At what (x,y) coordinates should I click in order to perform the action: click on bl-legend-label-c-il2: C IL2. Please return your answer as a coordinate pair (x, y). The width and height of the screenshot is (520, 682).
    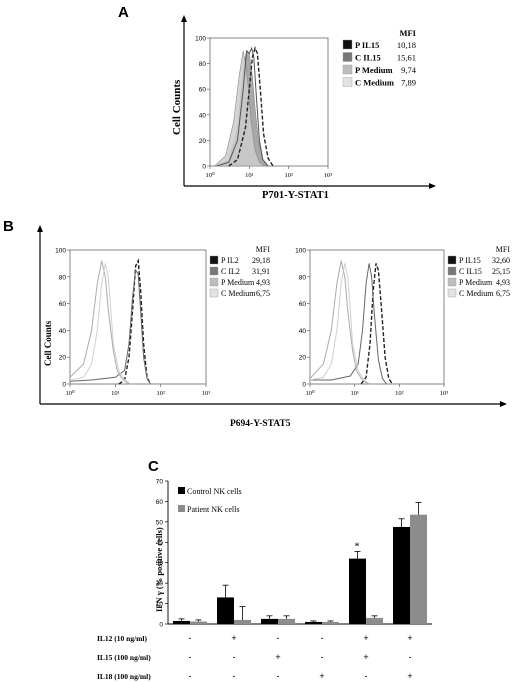
    Looking at the image, I should click on (230, 271).